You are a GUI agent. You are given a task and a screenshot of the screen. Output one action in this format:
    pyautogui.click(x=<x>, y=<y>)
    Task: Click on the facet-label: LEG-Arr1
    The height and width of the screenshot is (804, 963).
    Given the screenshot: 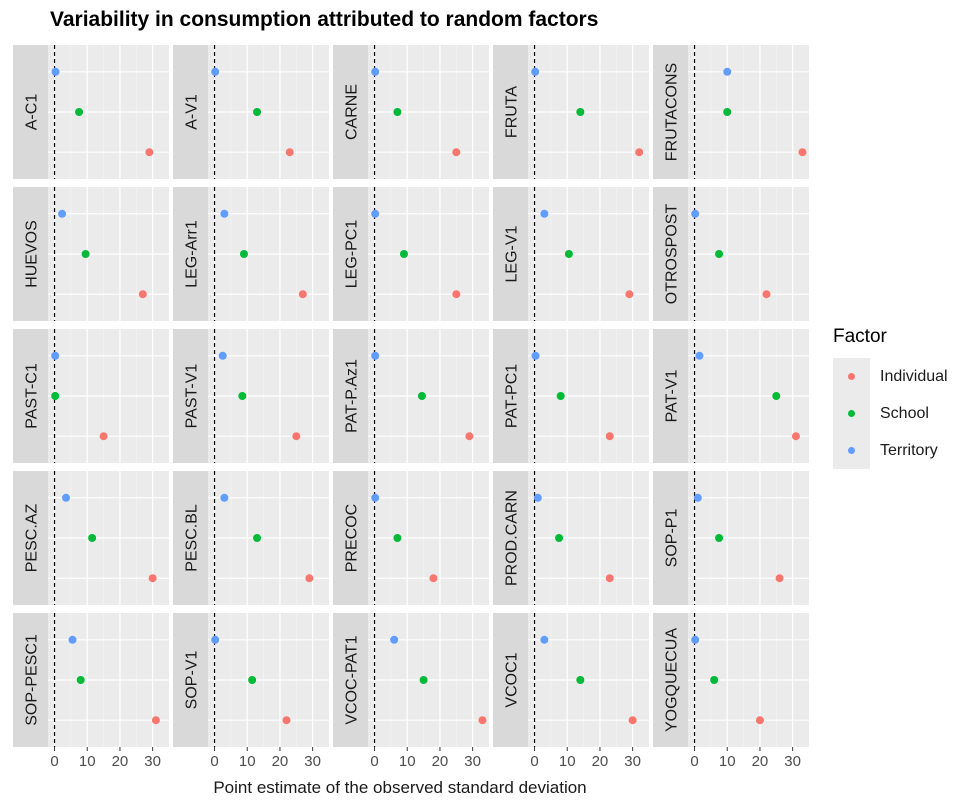 What is the action you would take?
    pyautogui.click(x=192, y=254)
    